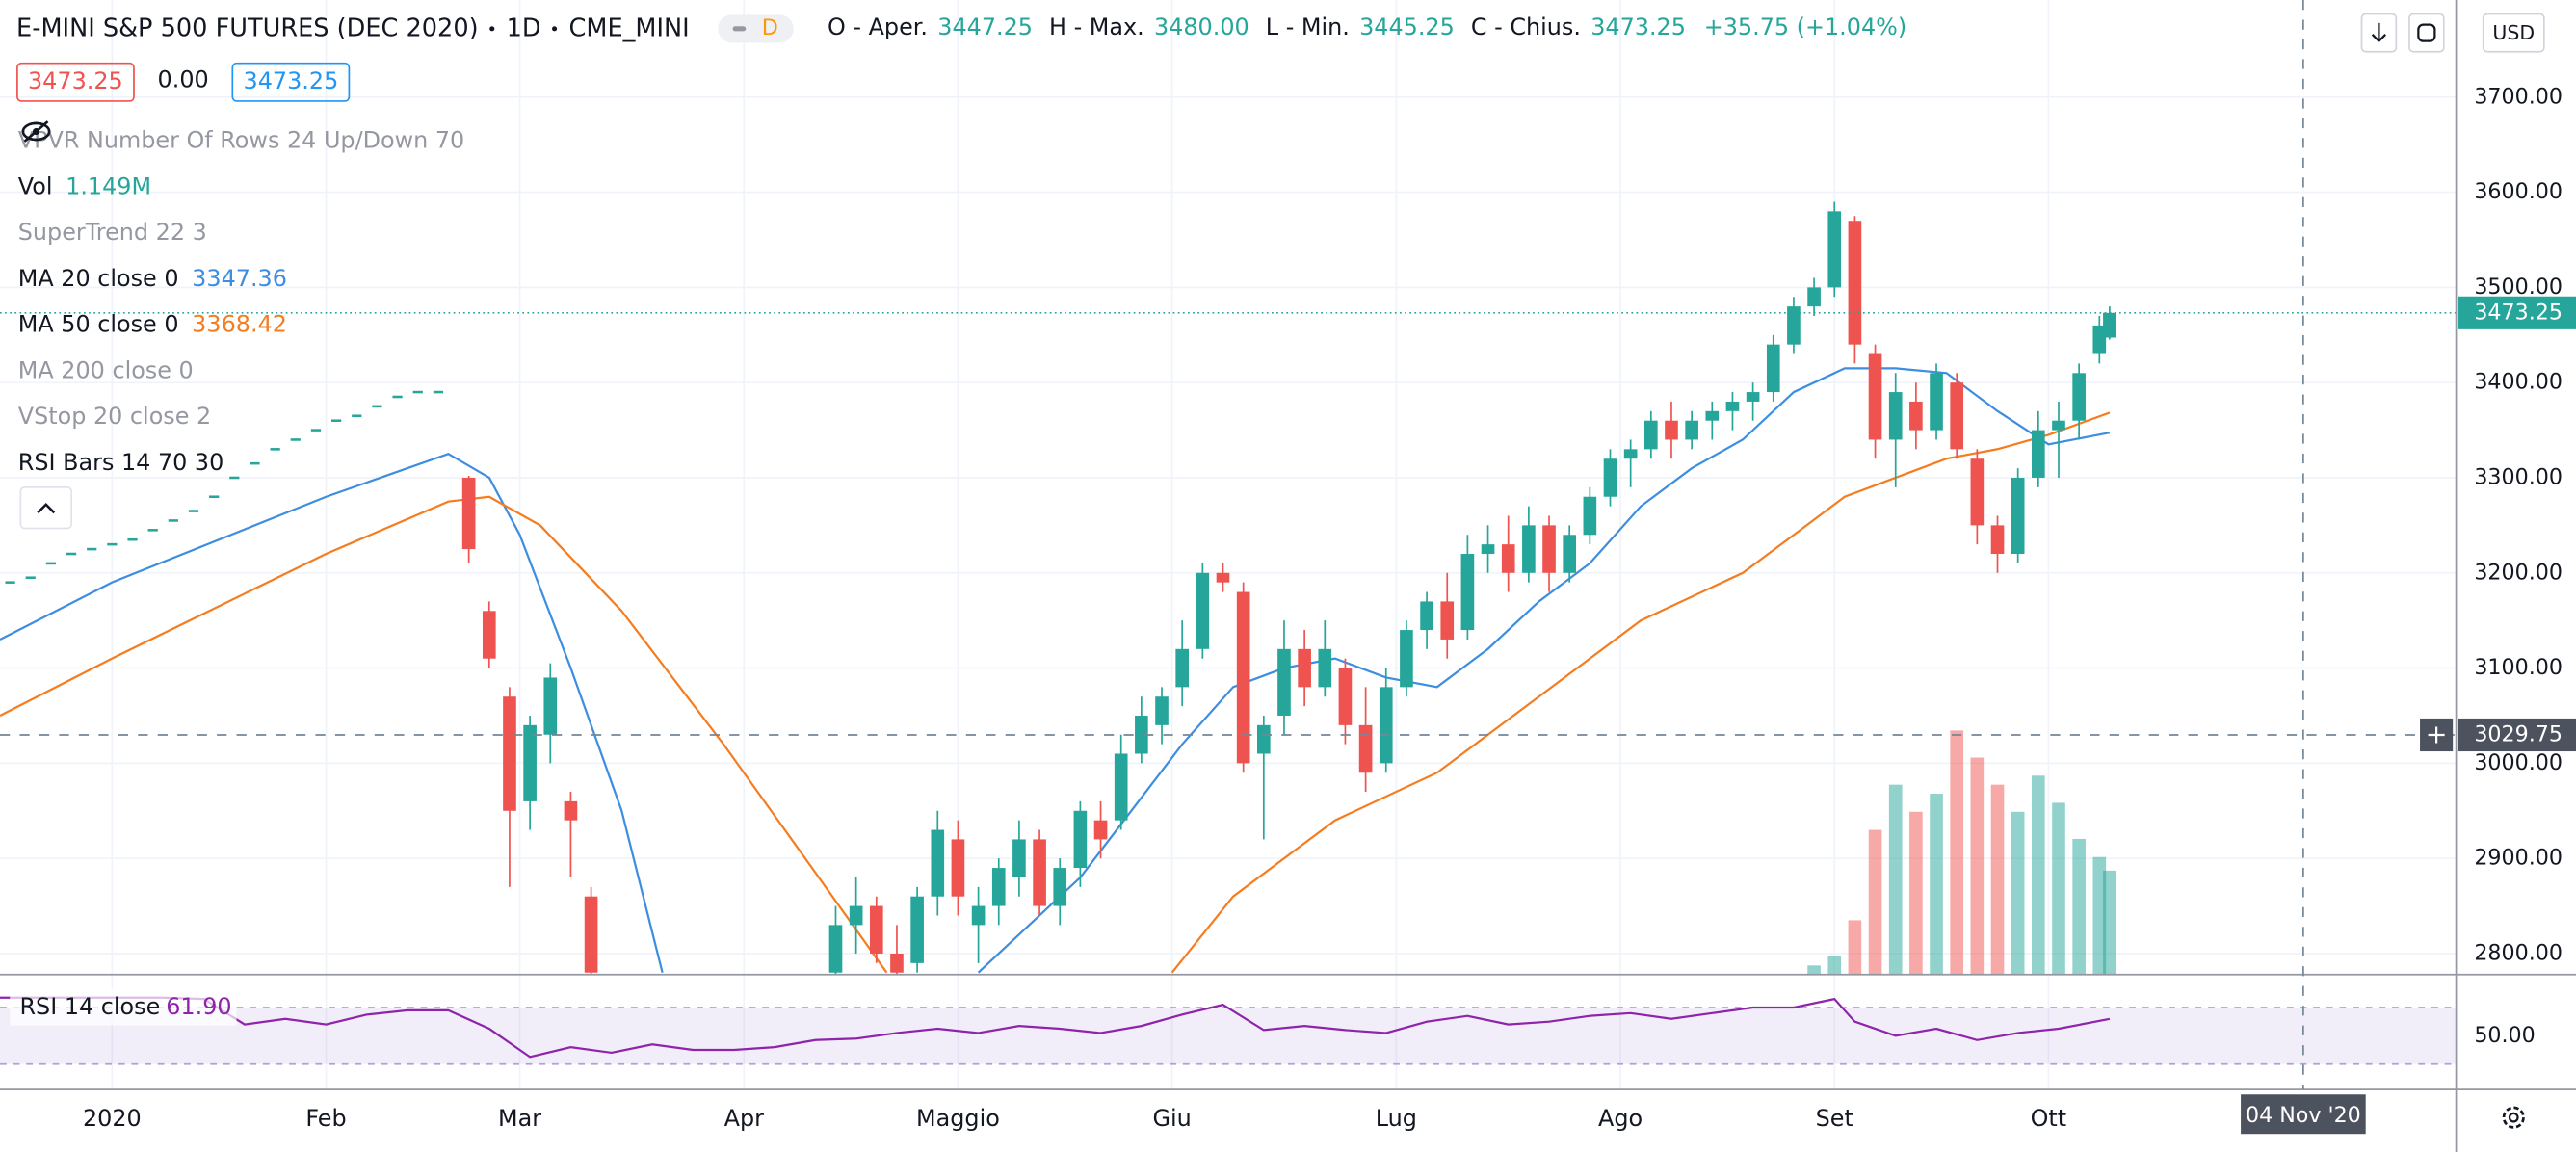 This screenshot has height=1152, width=2576. Describe the element at coordinates (985, 27) in the screenshot. I see `ohlc-value: 3447.25` at that location.